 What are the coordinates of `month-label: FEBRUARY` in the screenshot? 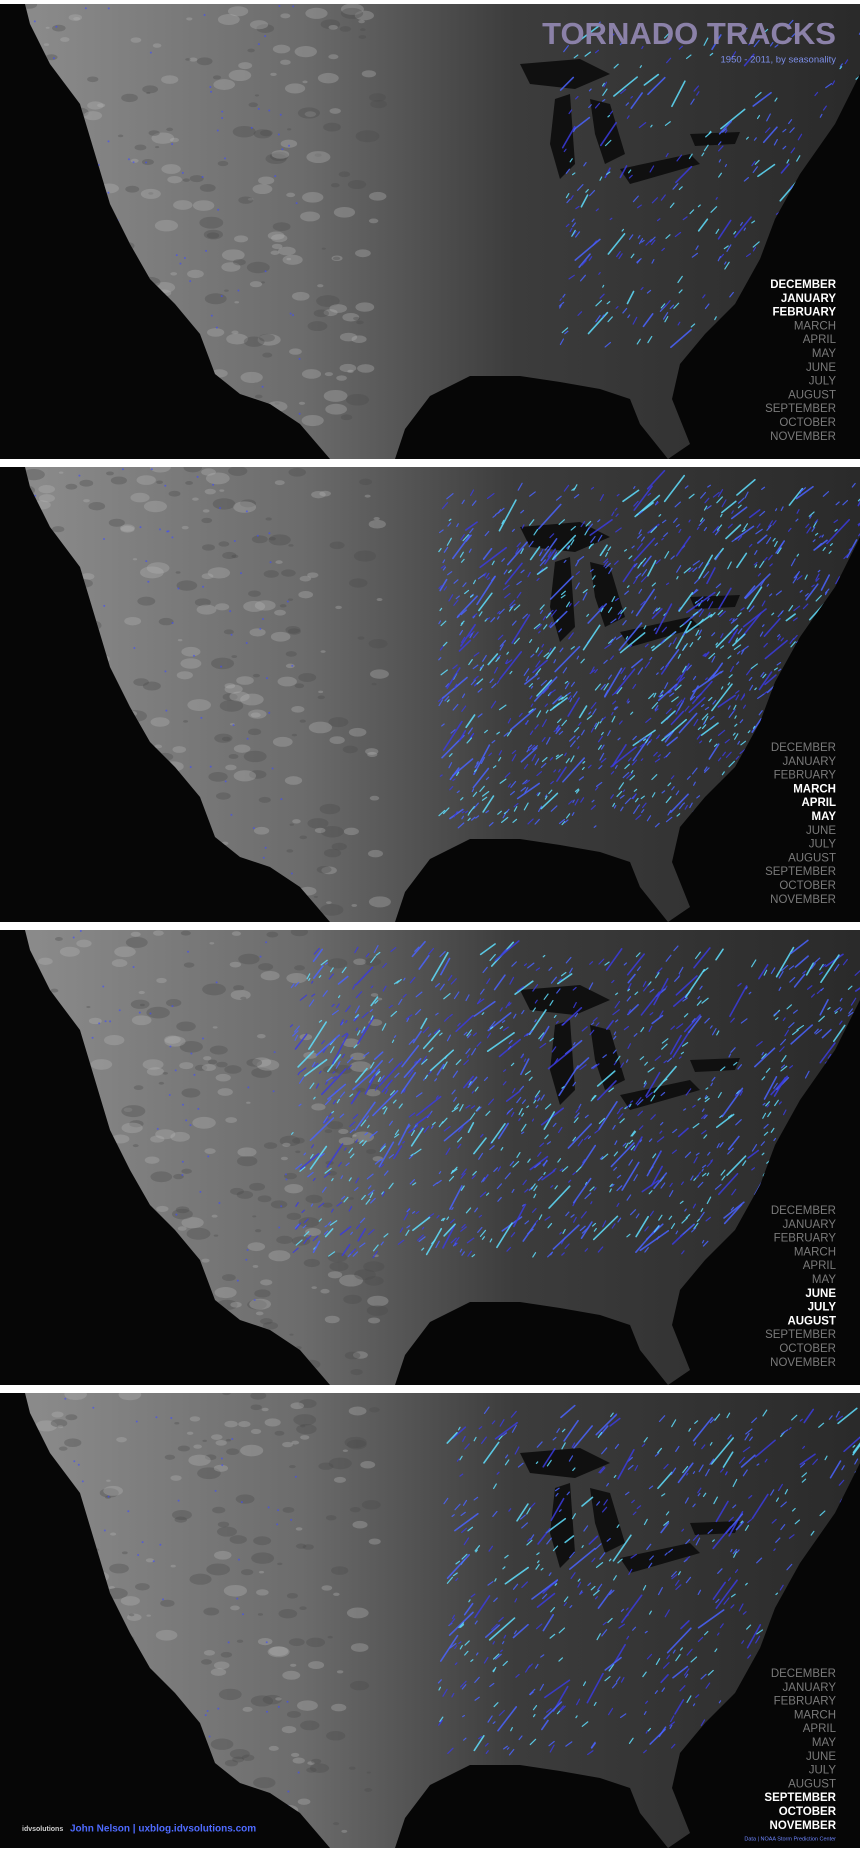 It's located at (805, 776).